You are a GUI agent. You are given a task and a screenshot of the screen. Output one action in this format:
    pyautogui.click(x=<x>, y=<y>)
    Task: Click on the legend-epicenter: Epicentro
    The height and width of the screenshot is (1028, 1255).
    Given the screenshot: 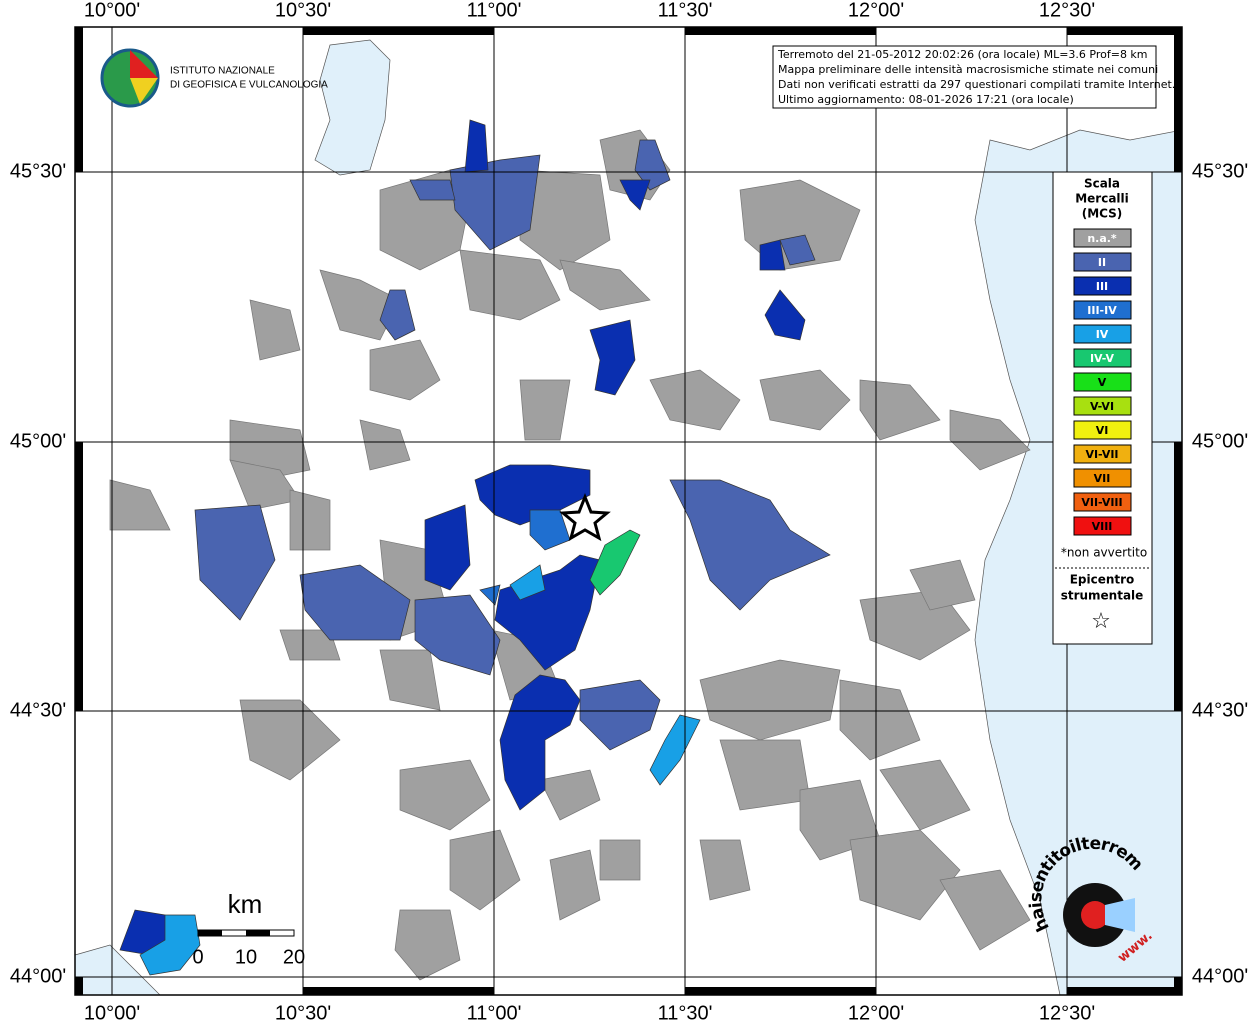 What is the action you would take?
    pyautogui.click(x=1102, y=580)
    